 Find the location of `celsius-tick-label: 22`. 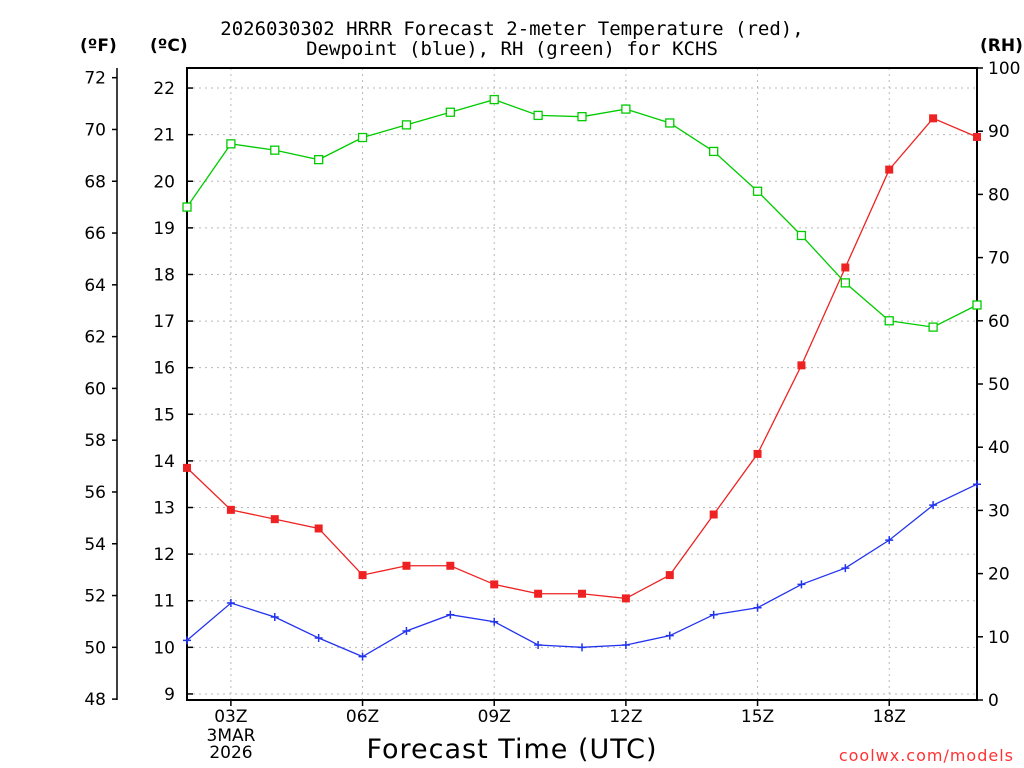

celsius-tick-label: 22 is located at coordinates (164, 89).